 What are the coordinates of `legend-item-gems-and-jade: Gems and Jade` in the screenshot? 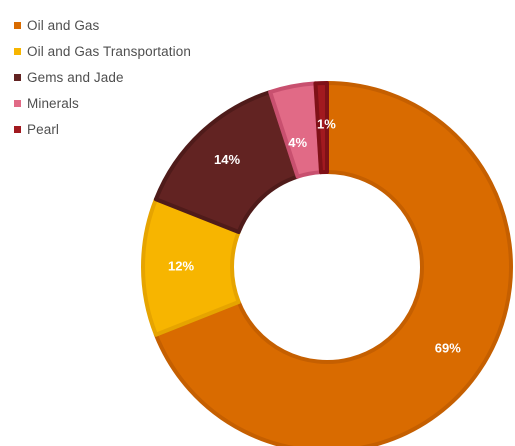 It's located at (102, 77).